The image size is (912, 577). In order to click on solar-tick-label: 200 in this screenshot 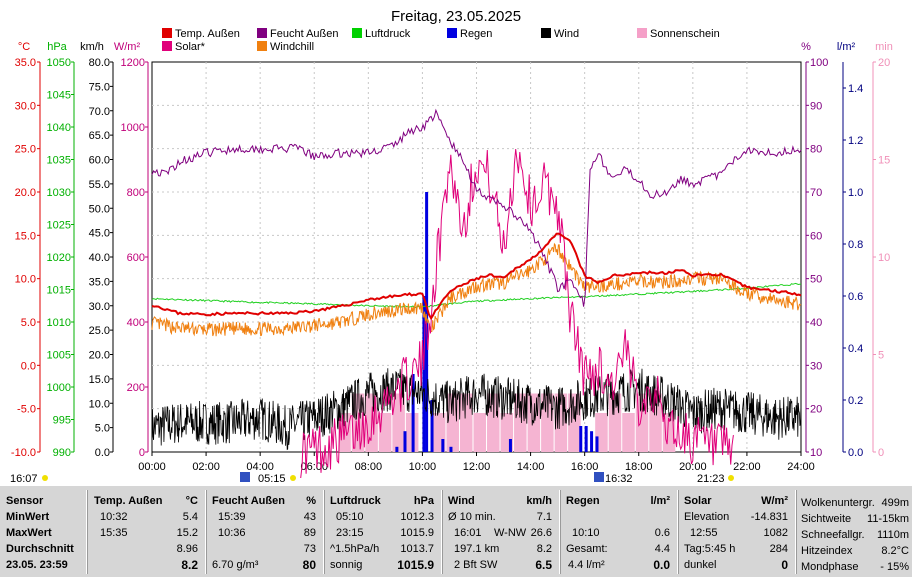, I will do `click(136, 388)`.